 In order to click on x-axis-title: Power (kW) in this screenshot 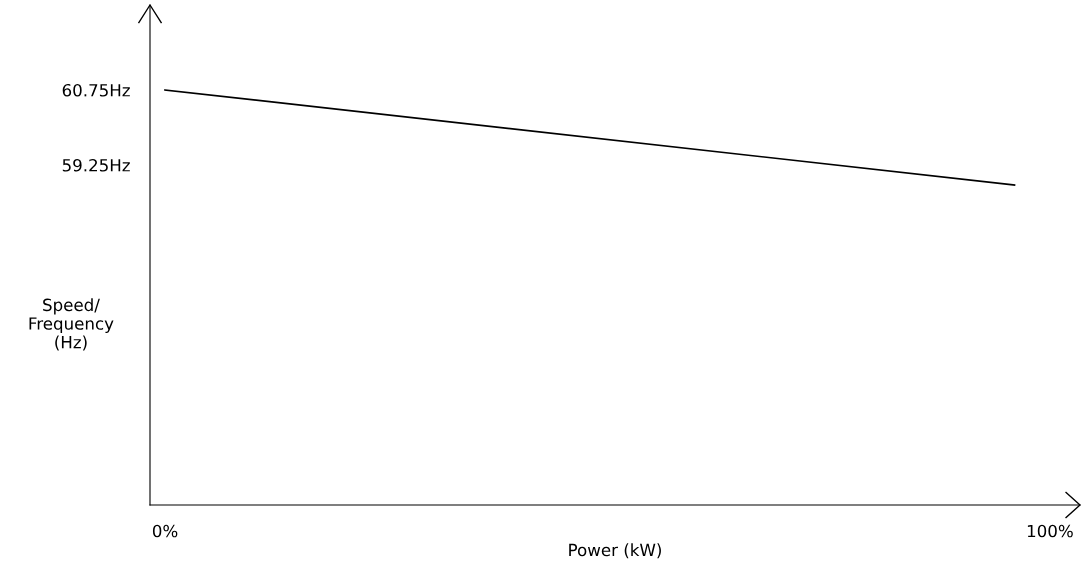, I will do `click(615, 551)`.